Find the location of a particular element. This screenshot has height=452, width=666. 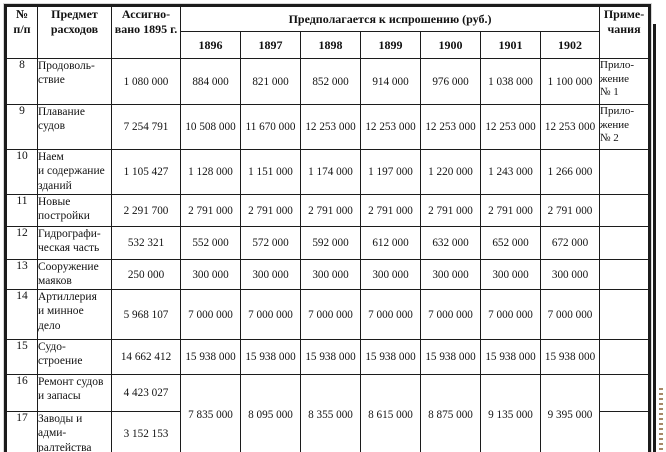

year-header-1898: 1898 is located at coordinates (330, 45).